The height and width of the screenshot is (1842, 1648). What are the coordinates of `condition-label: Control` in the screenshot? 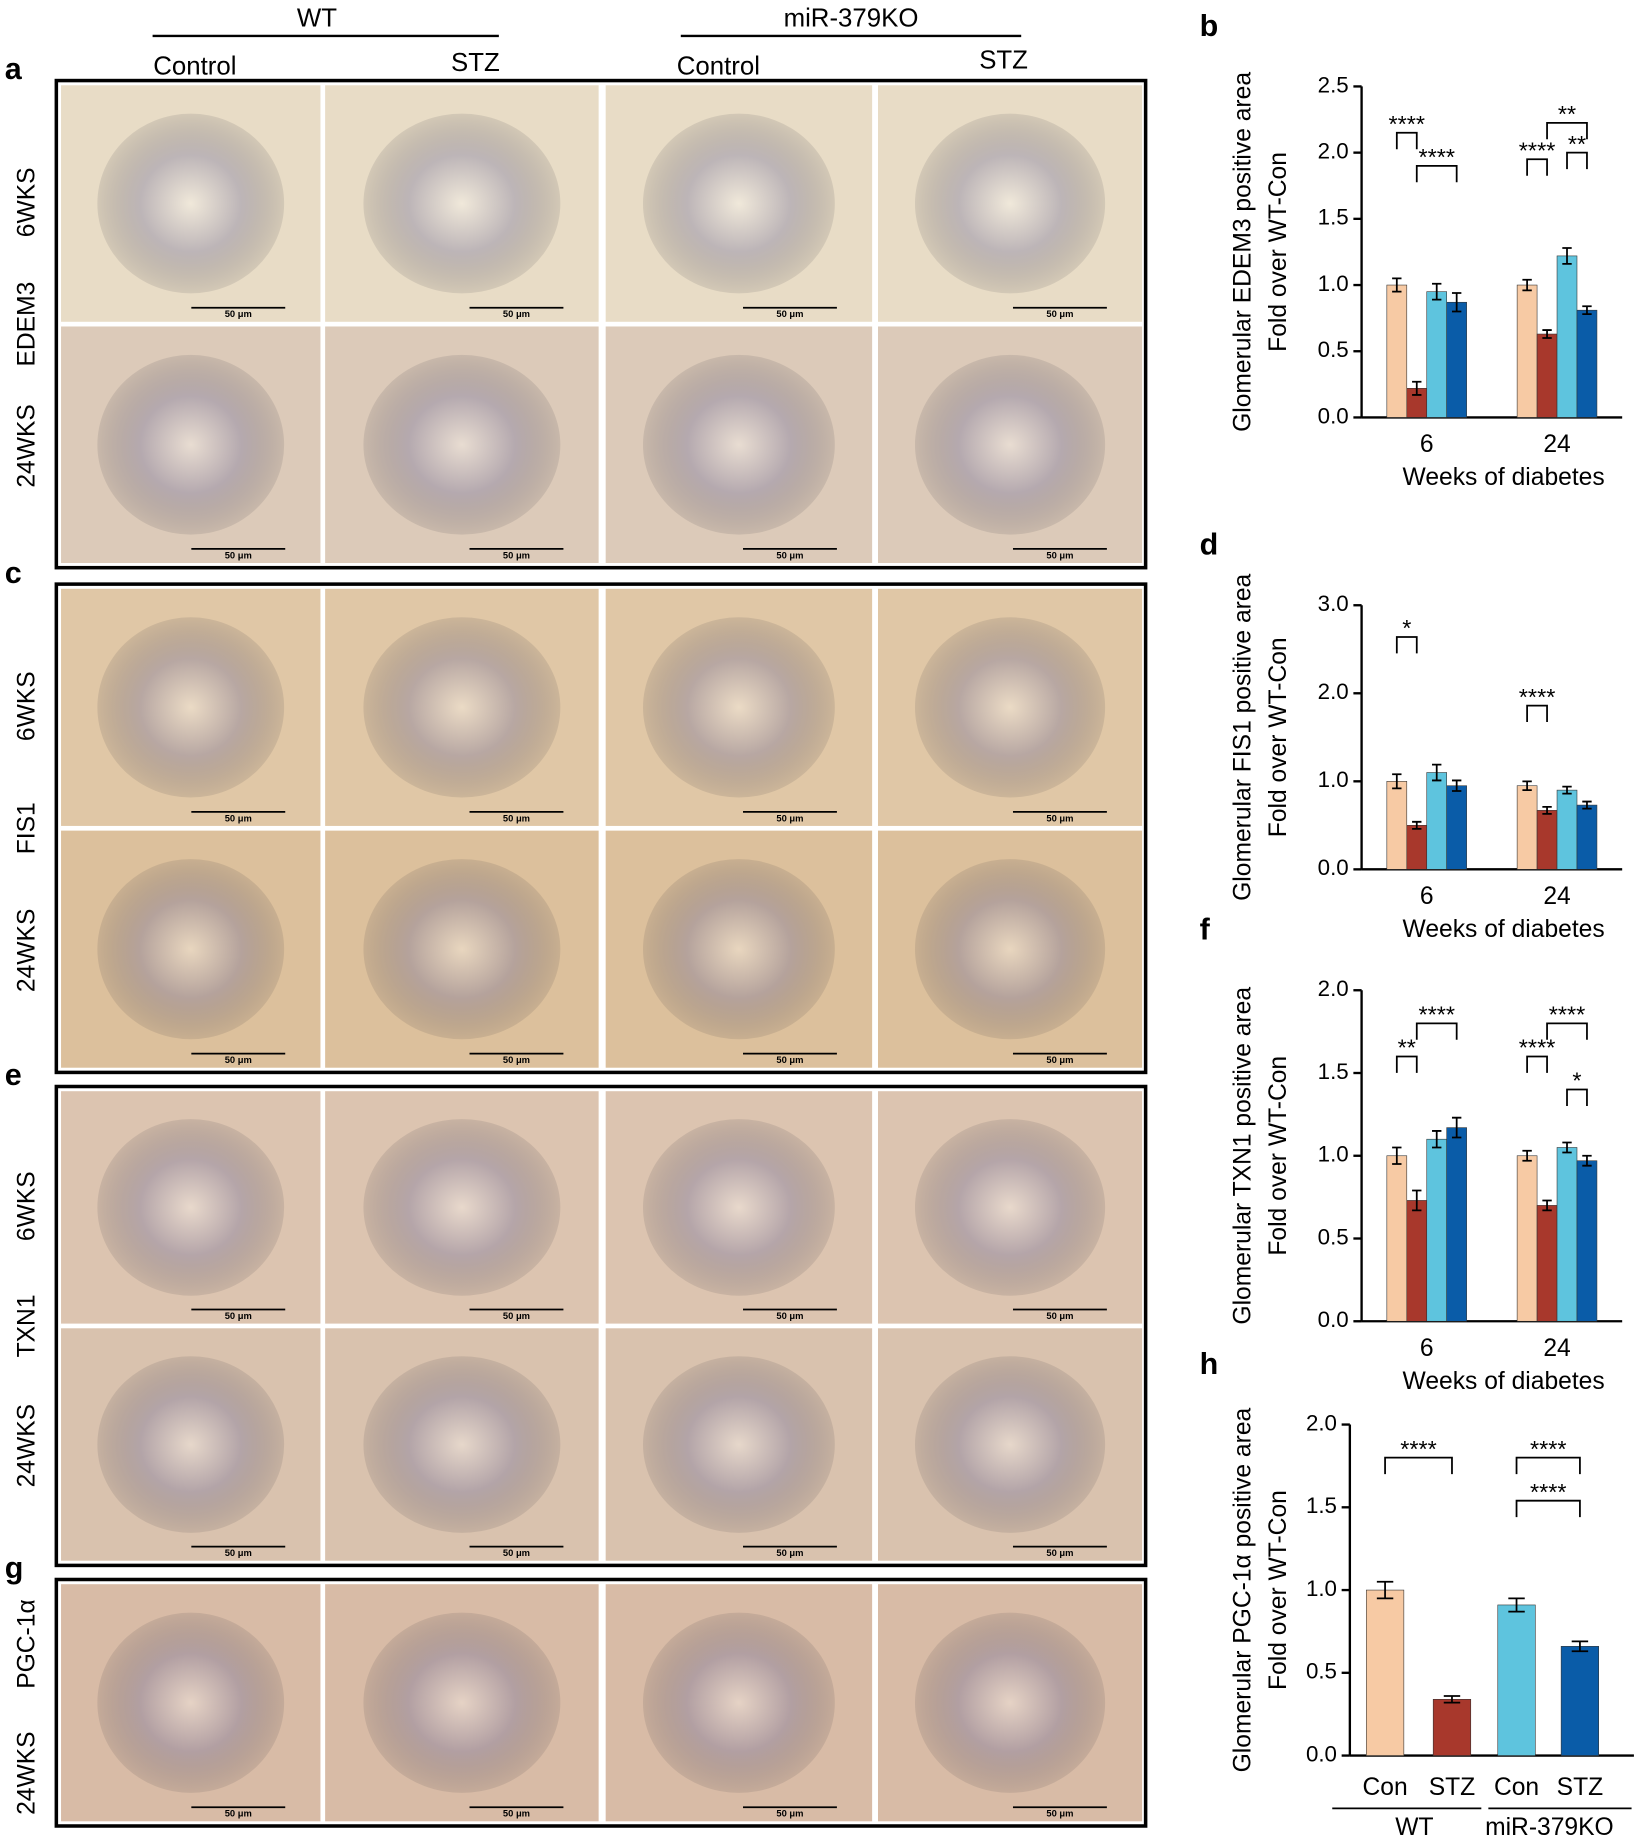 It's located at (718, 66).